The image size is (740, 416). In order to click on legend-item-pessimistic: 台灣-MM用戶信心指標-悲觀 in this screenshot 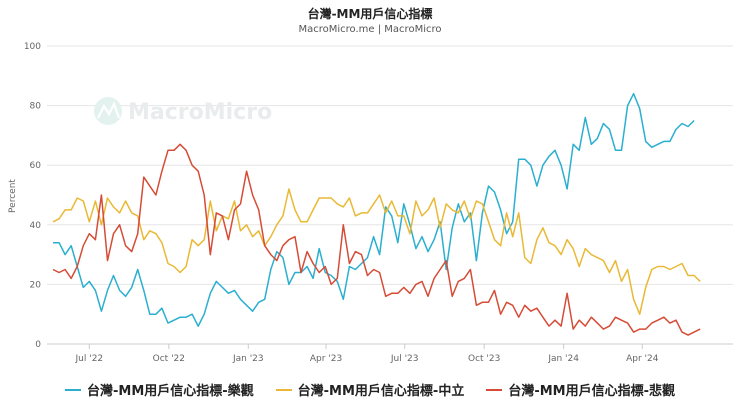, I will do `click(580, 389)`.